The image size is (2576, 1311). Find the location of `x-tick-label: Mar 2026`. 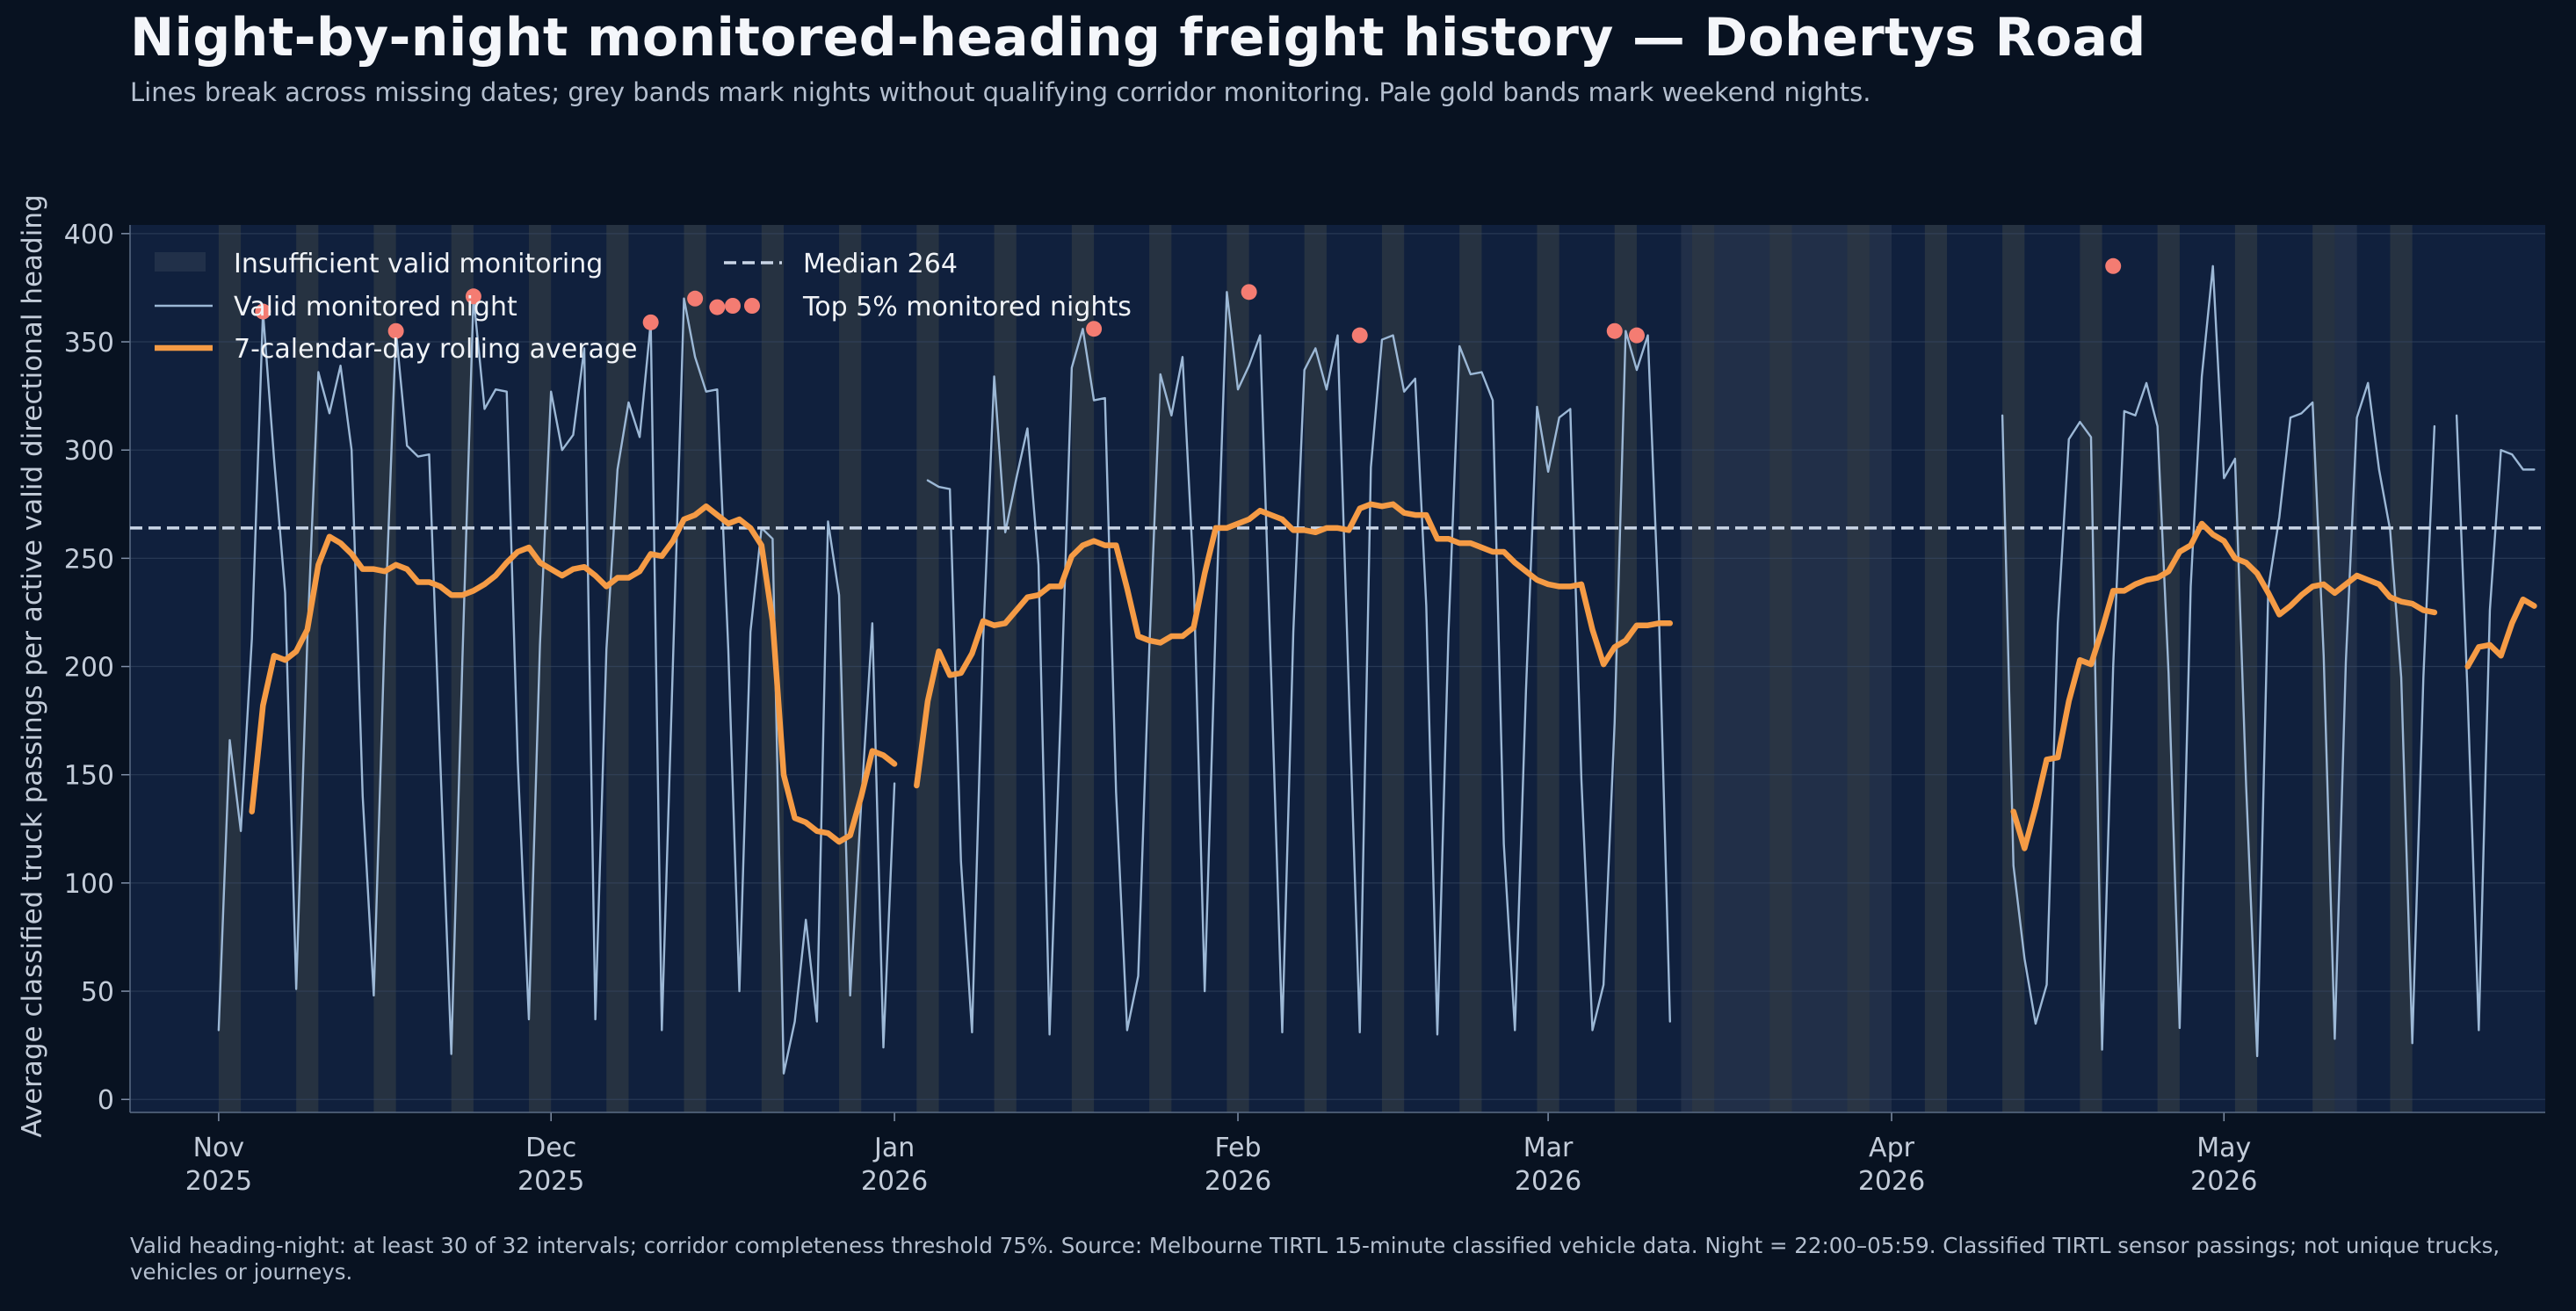

x-tick-label: Mar 2026 is located at coordinates (1548, 1165).